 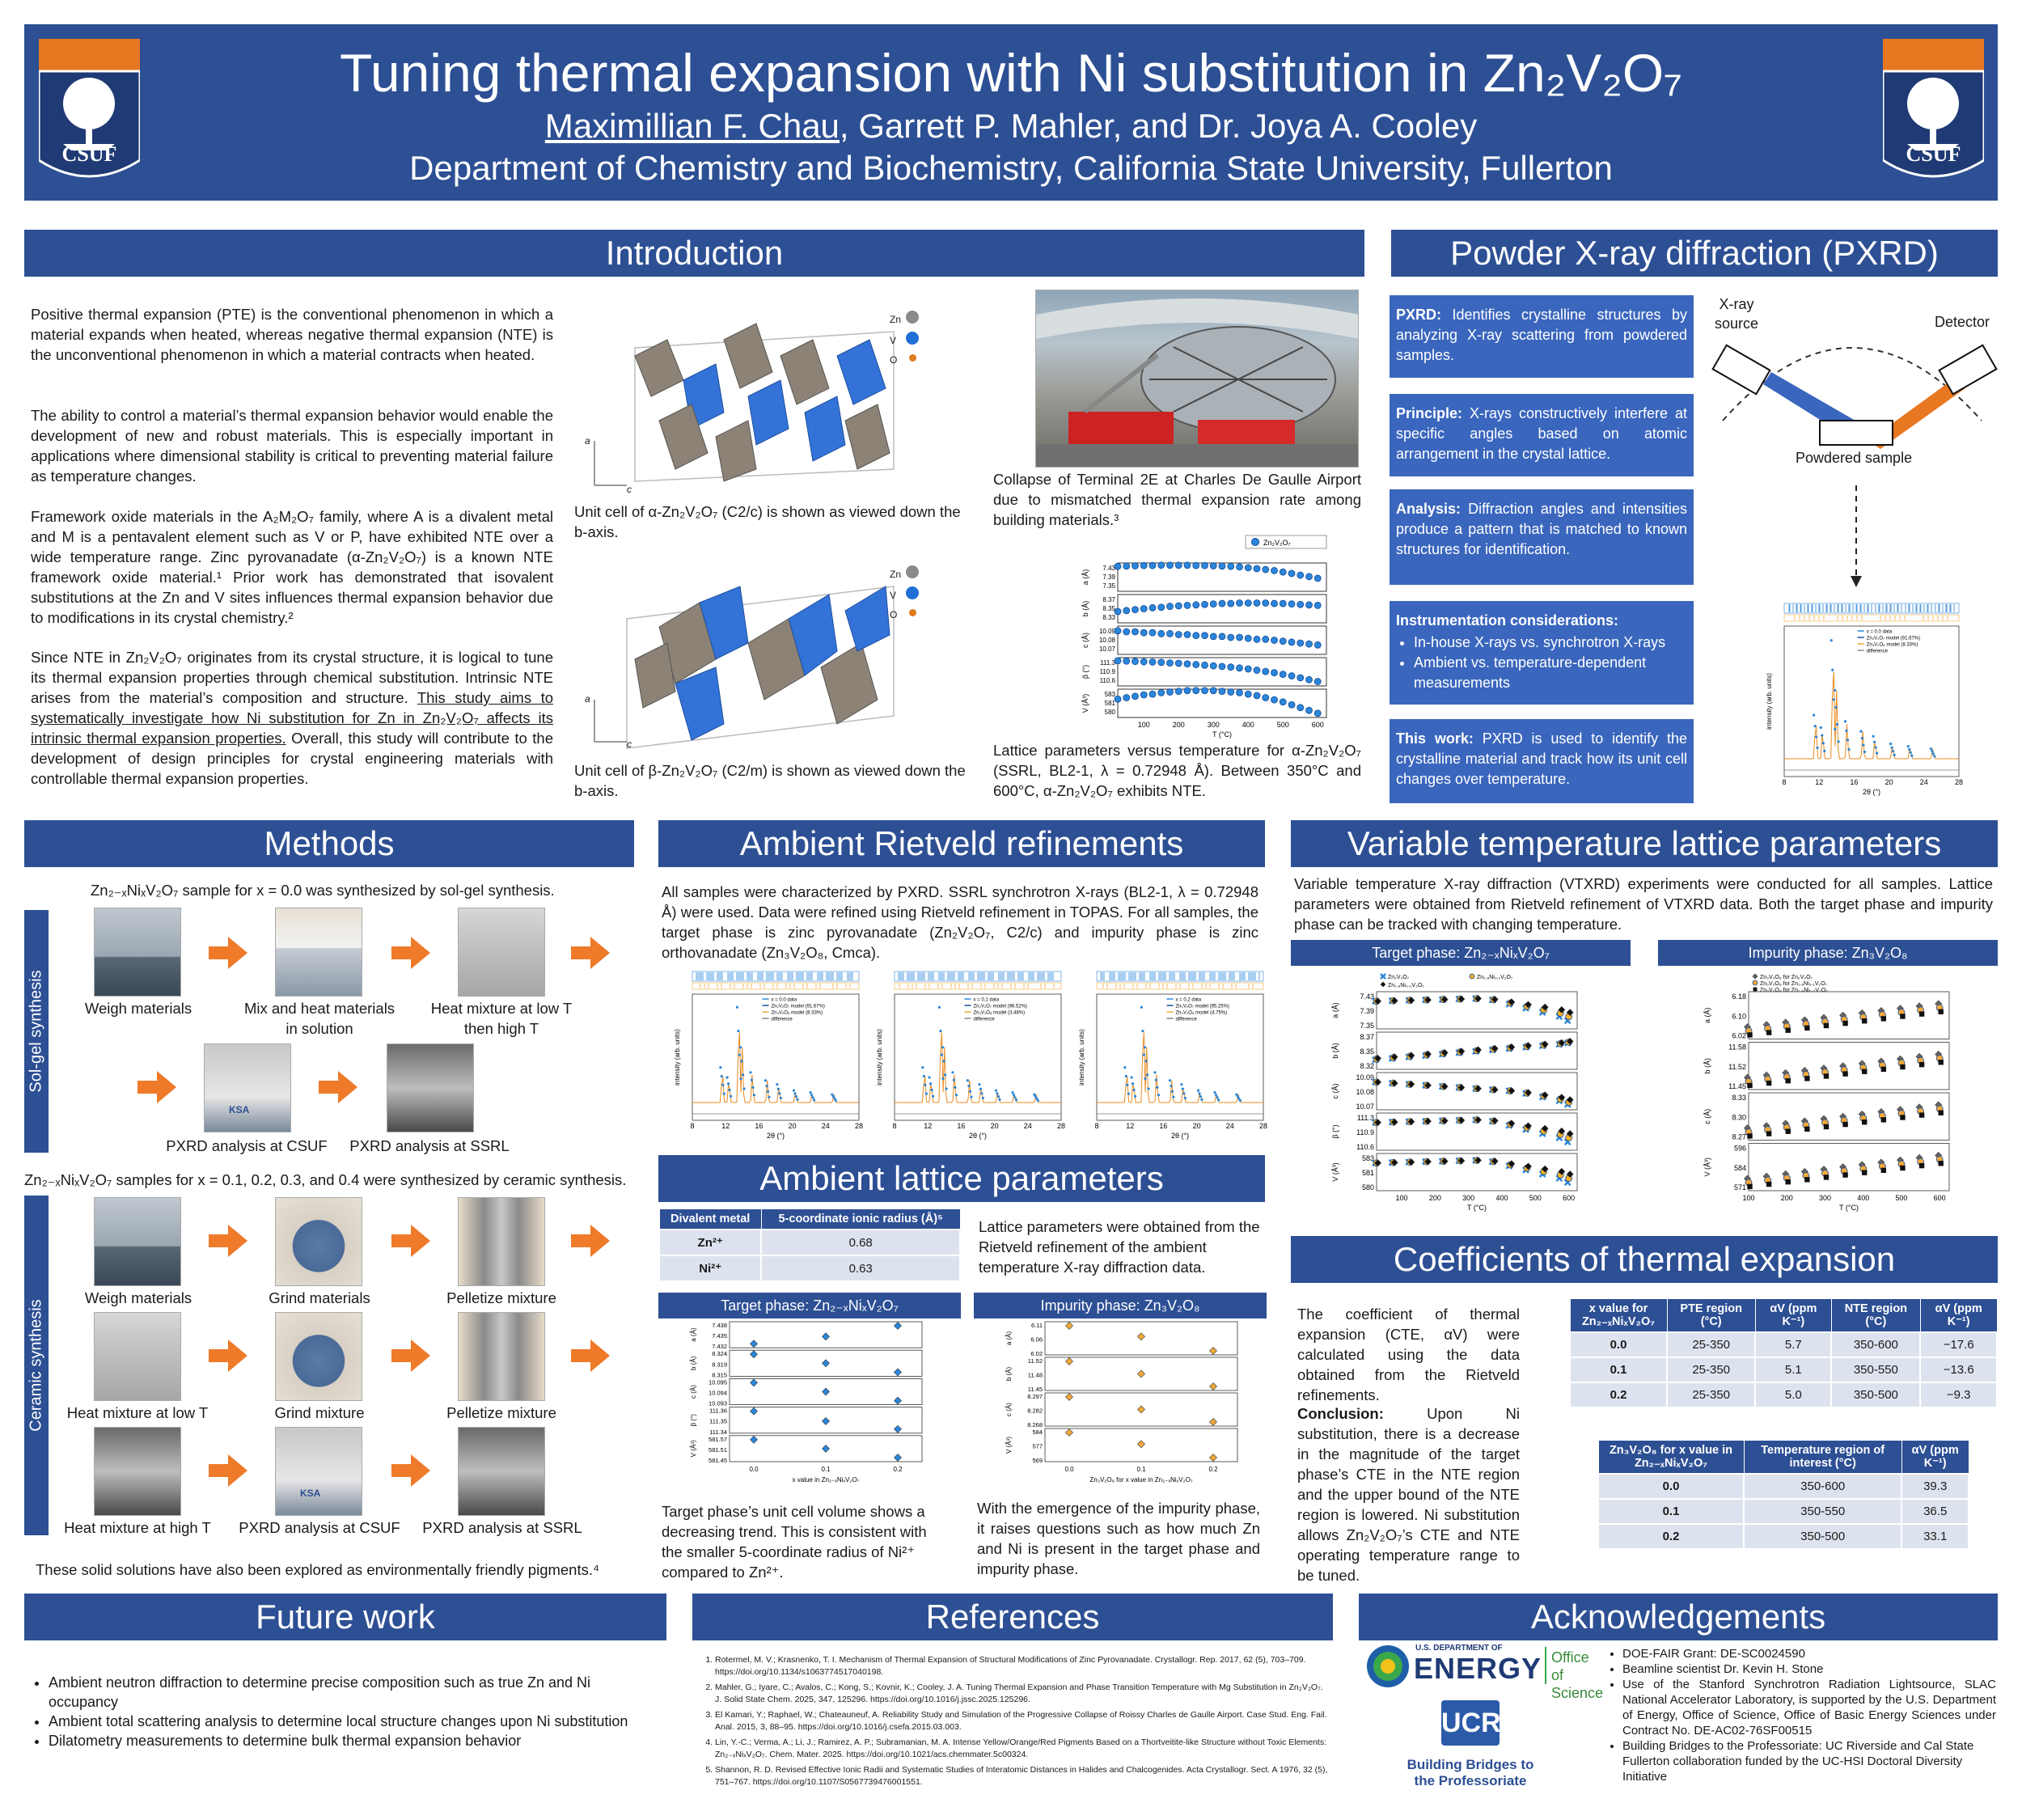 I want to click on ceramic-step-label: Grind mixture, so click(x=319, y=1413).